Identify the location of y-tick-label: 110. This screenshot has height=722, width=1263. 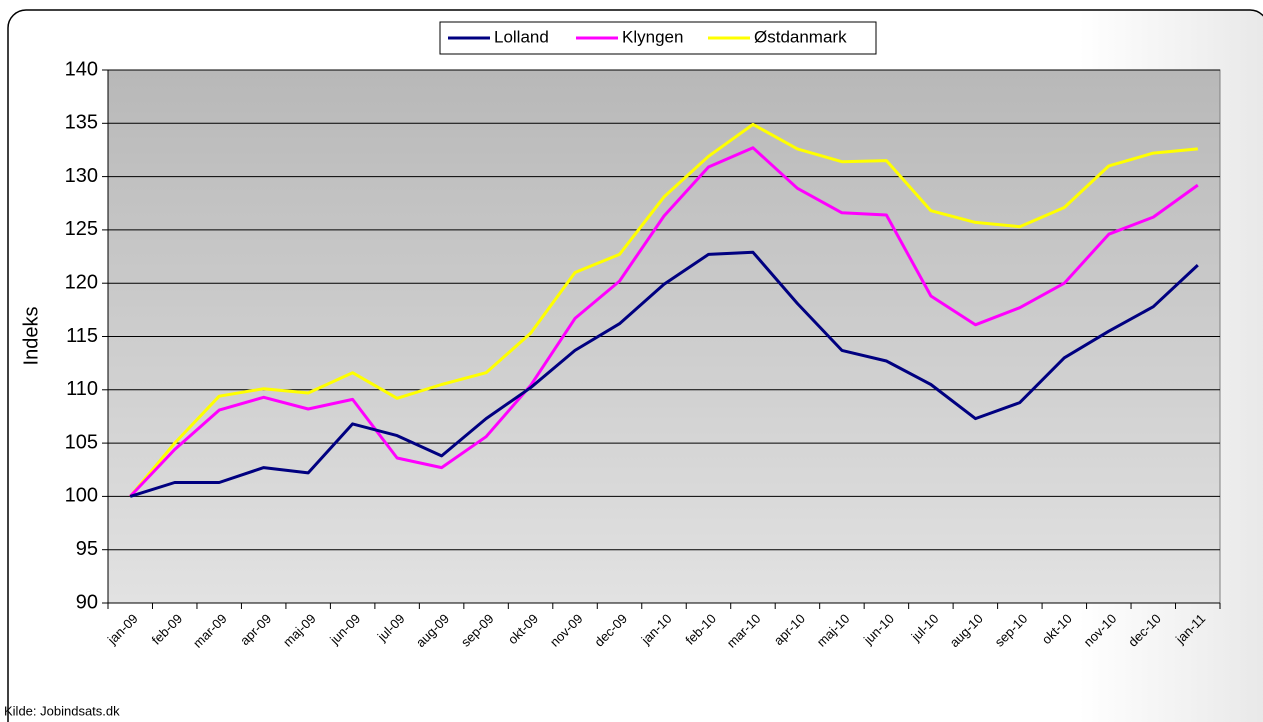
(82, 389).